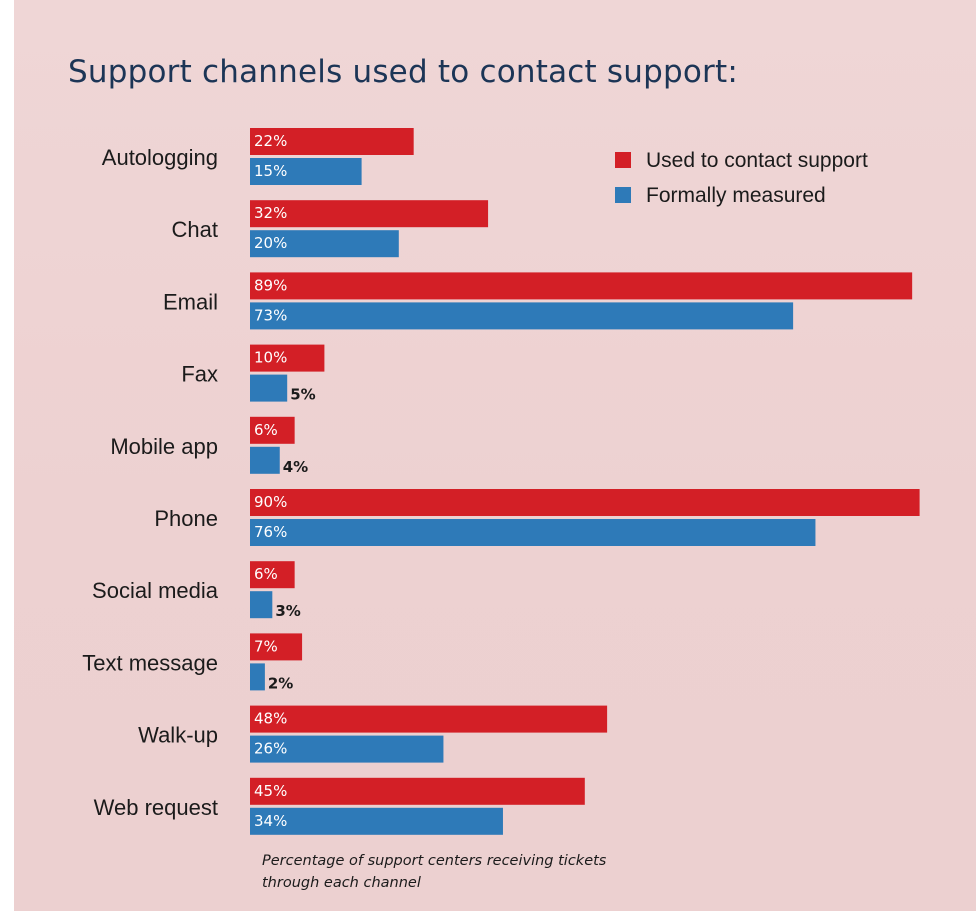 The image size is (976, 911). Describe the element at coordinates (155, 590) in the screenshot. I see `category-label: Social media` at that location.